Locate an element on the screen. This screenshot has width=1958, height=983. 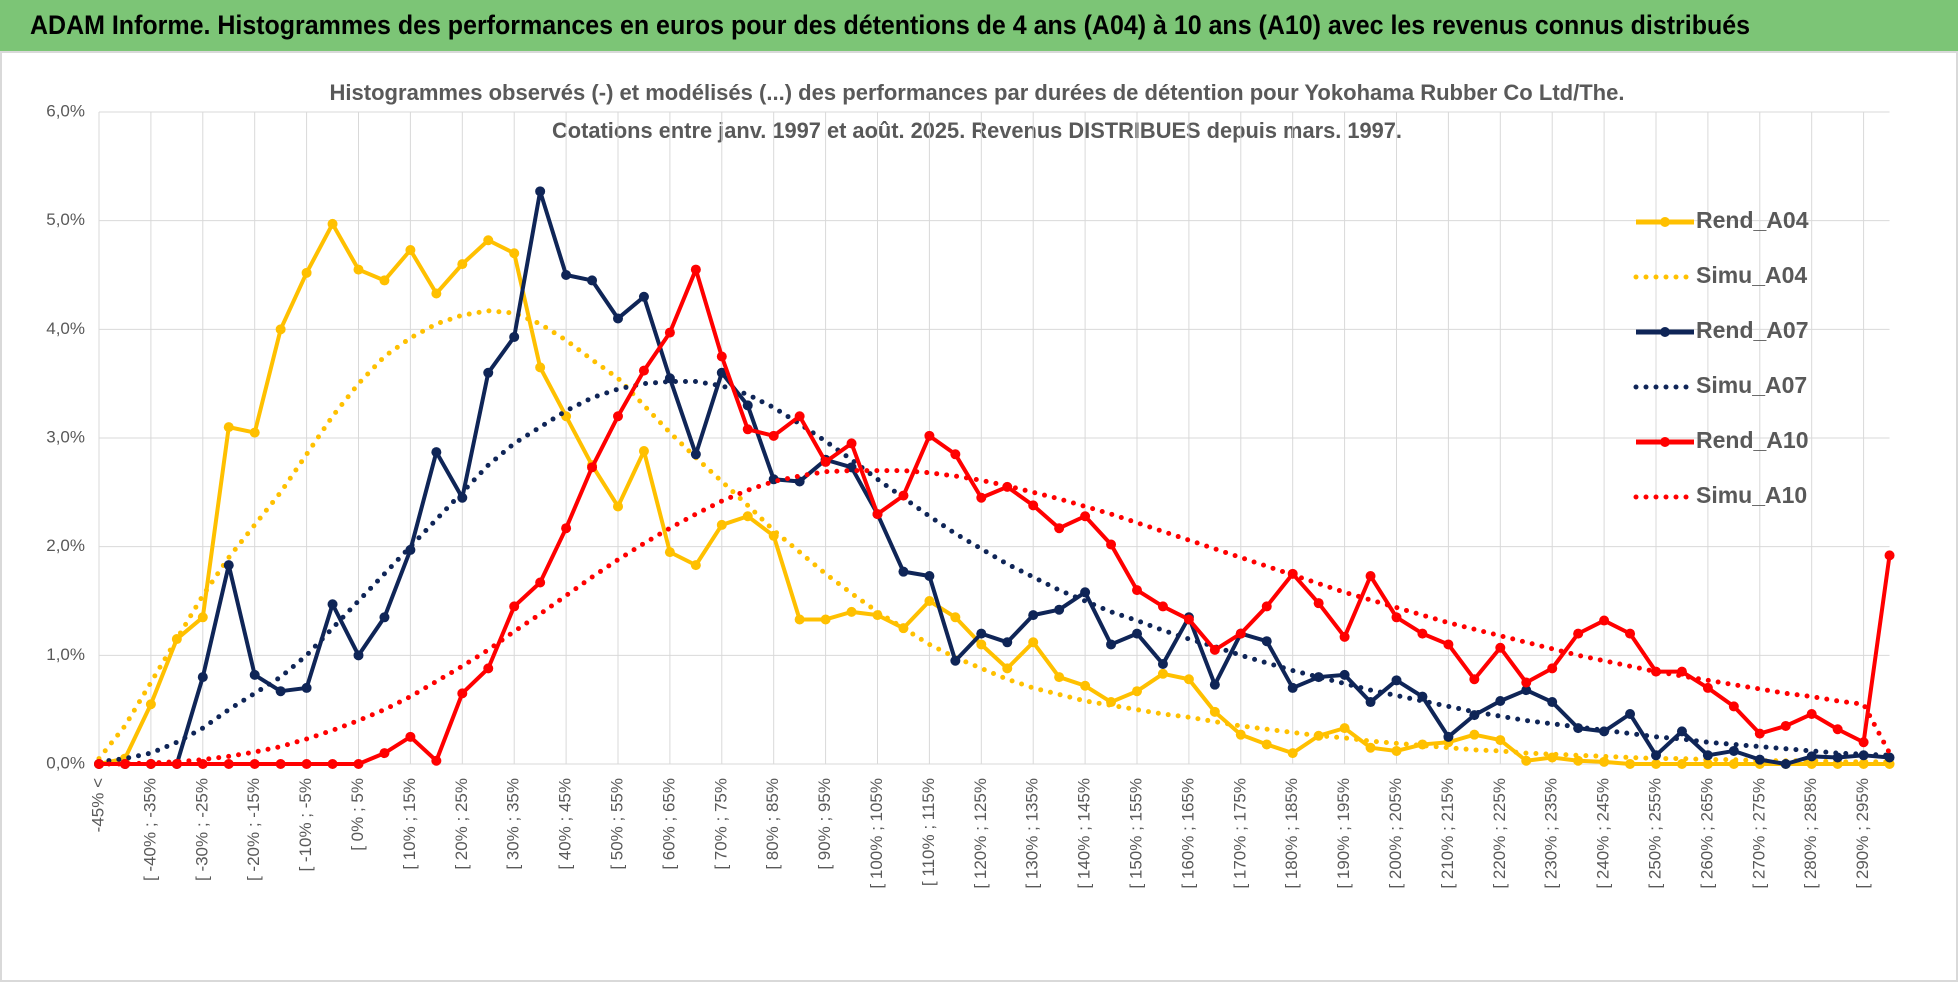
x-tick-label: [ 210% ; 215% is located at coordinates (1447, 833).